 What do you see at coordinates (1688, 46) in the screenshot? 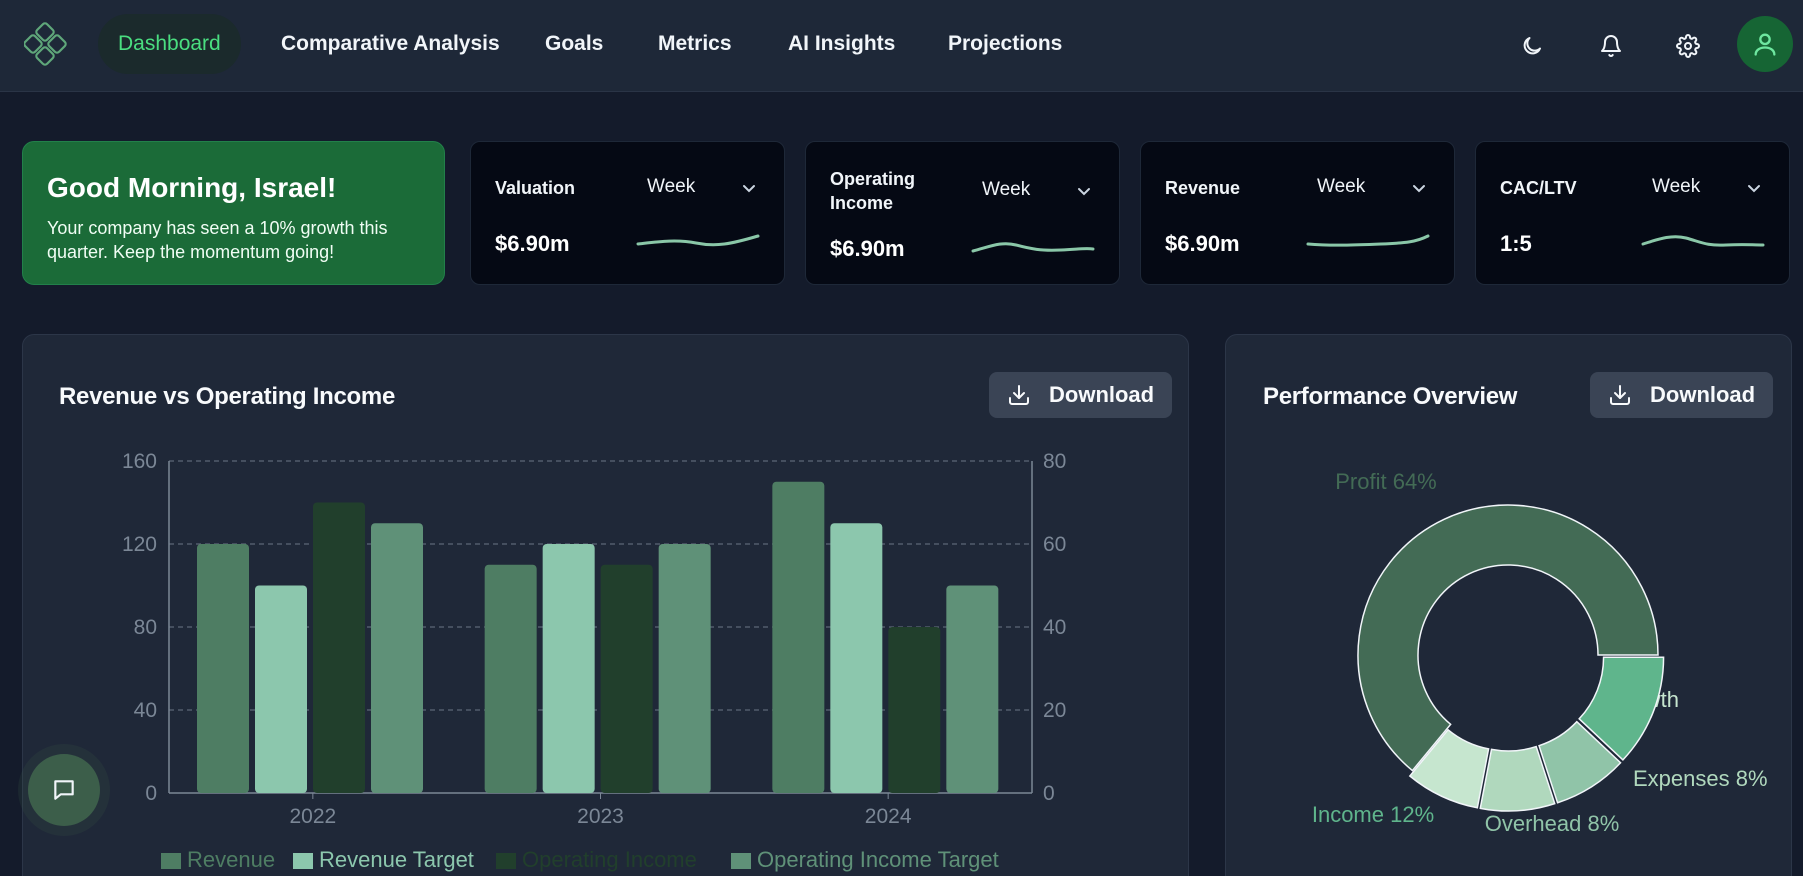
I see `gear-icon` at bounding box center [1688, 46].